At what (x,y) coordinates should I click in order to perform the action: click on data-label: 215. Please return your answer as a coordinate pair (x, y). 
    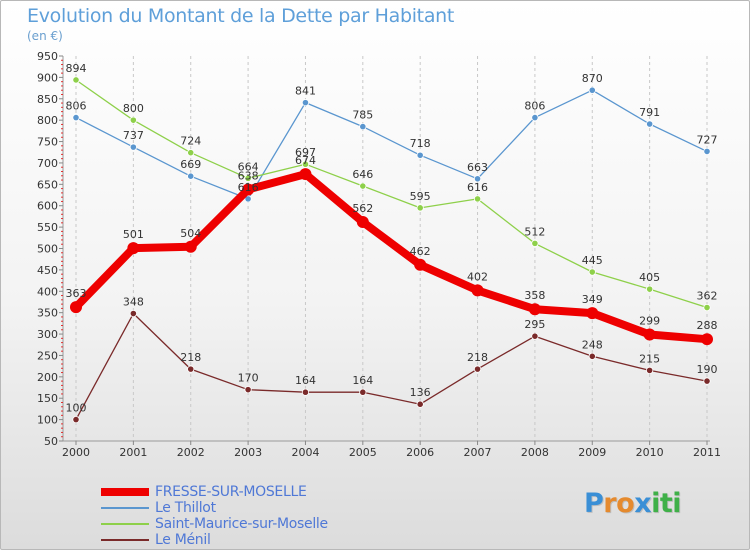
    Looking at the image, I should click on (649, 358).